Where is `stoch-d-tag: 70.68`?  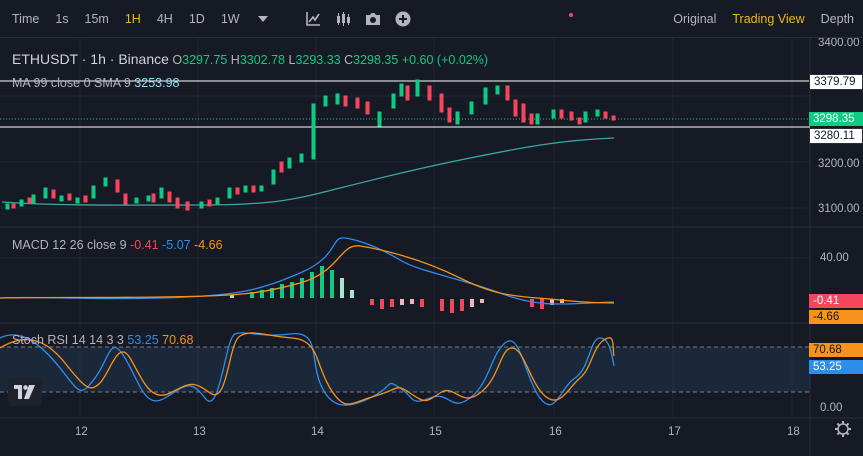 stoch-d-tag: 70.68 is located at coordinates (836, 350).